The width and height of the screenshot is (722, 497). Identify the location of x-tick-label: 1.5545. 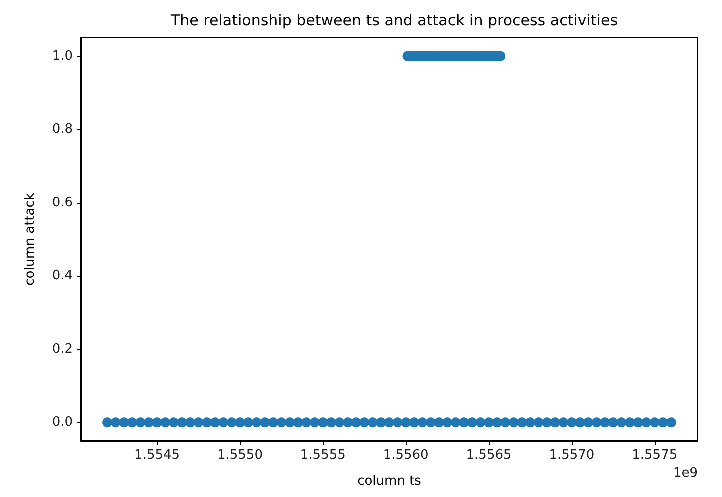
(157, 455).